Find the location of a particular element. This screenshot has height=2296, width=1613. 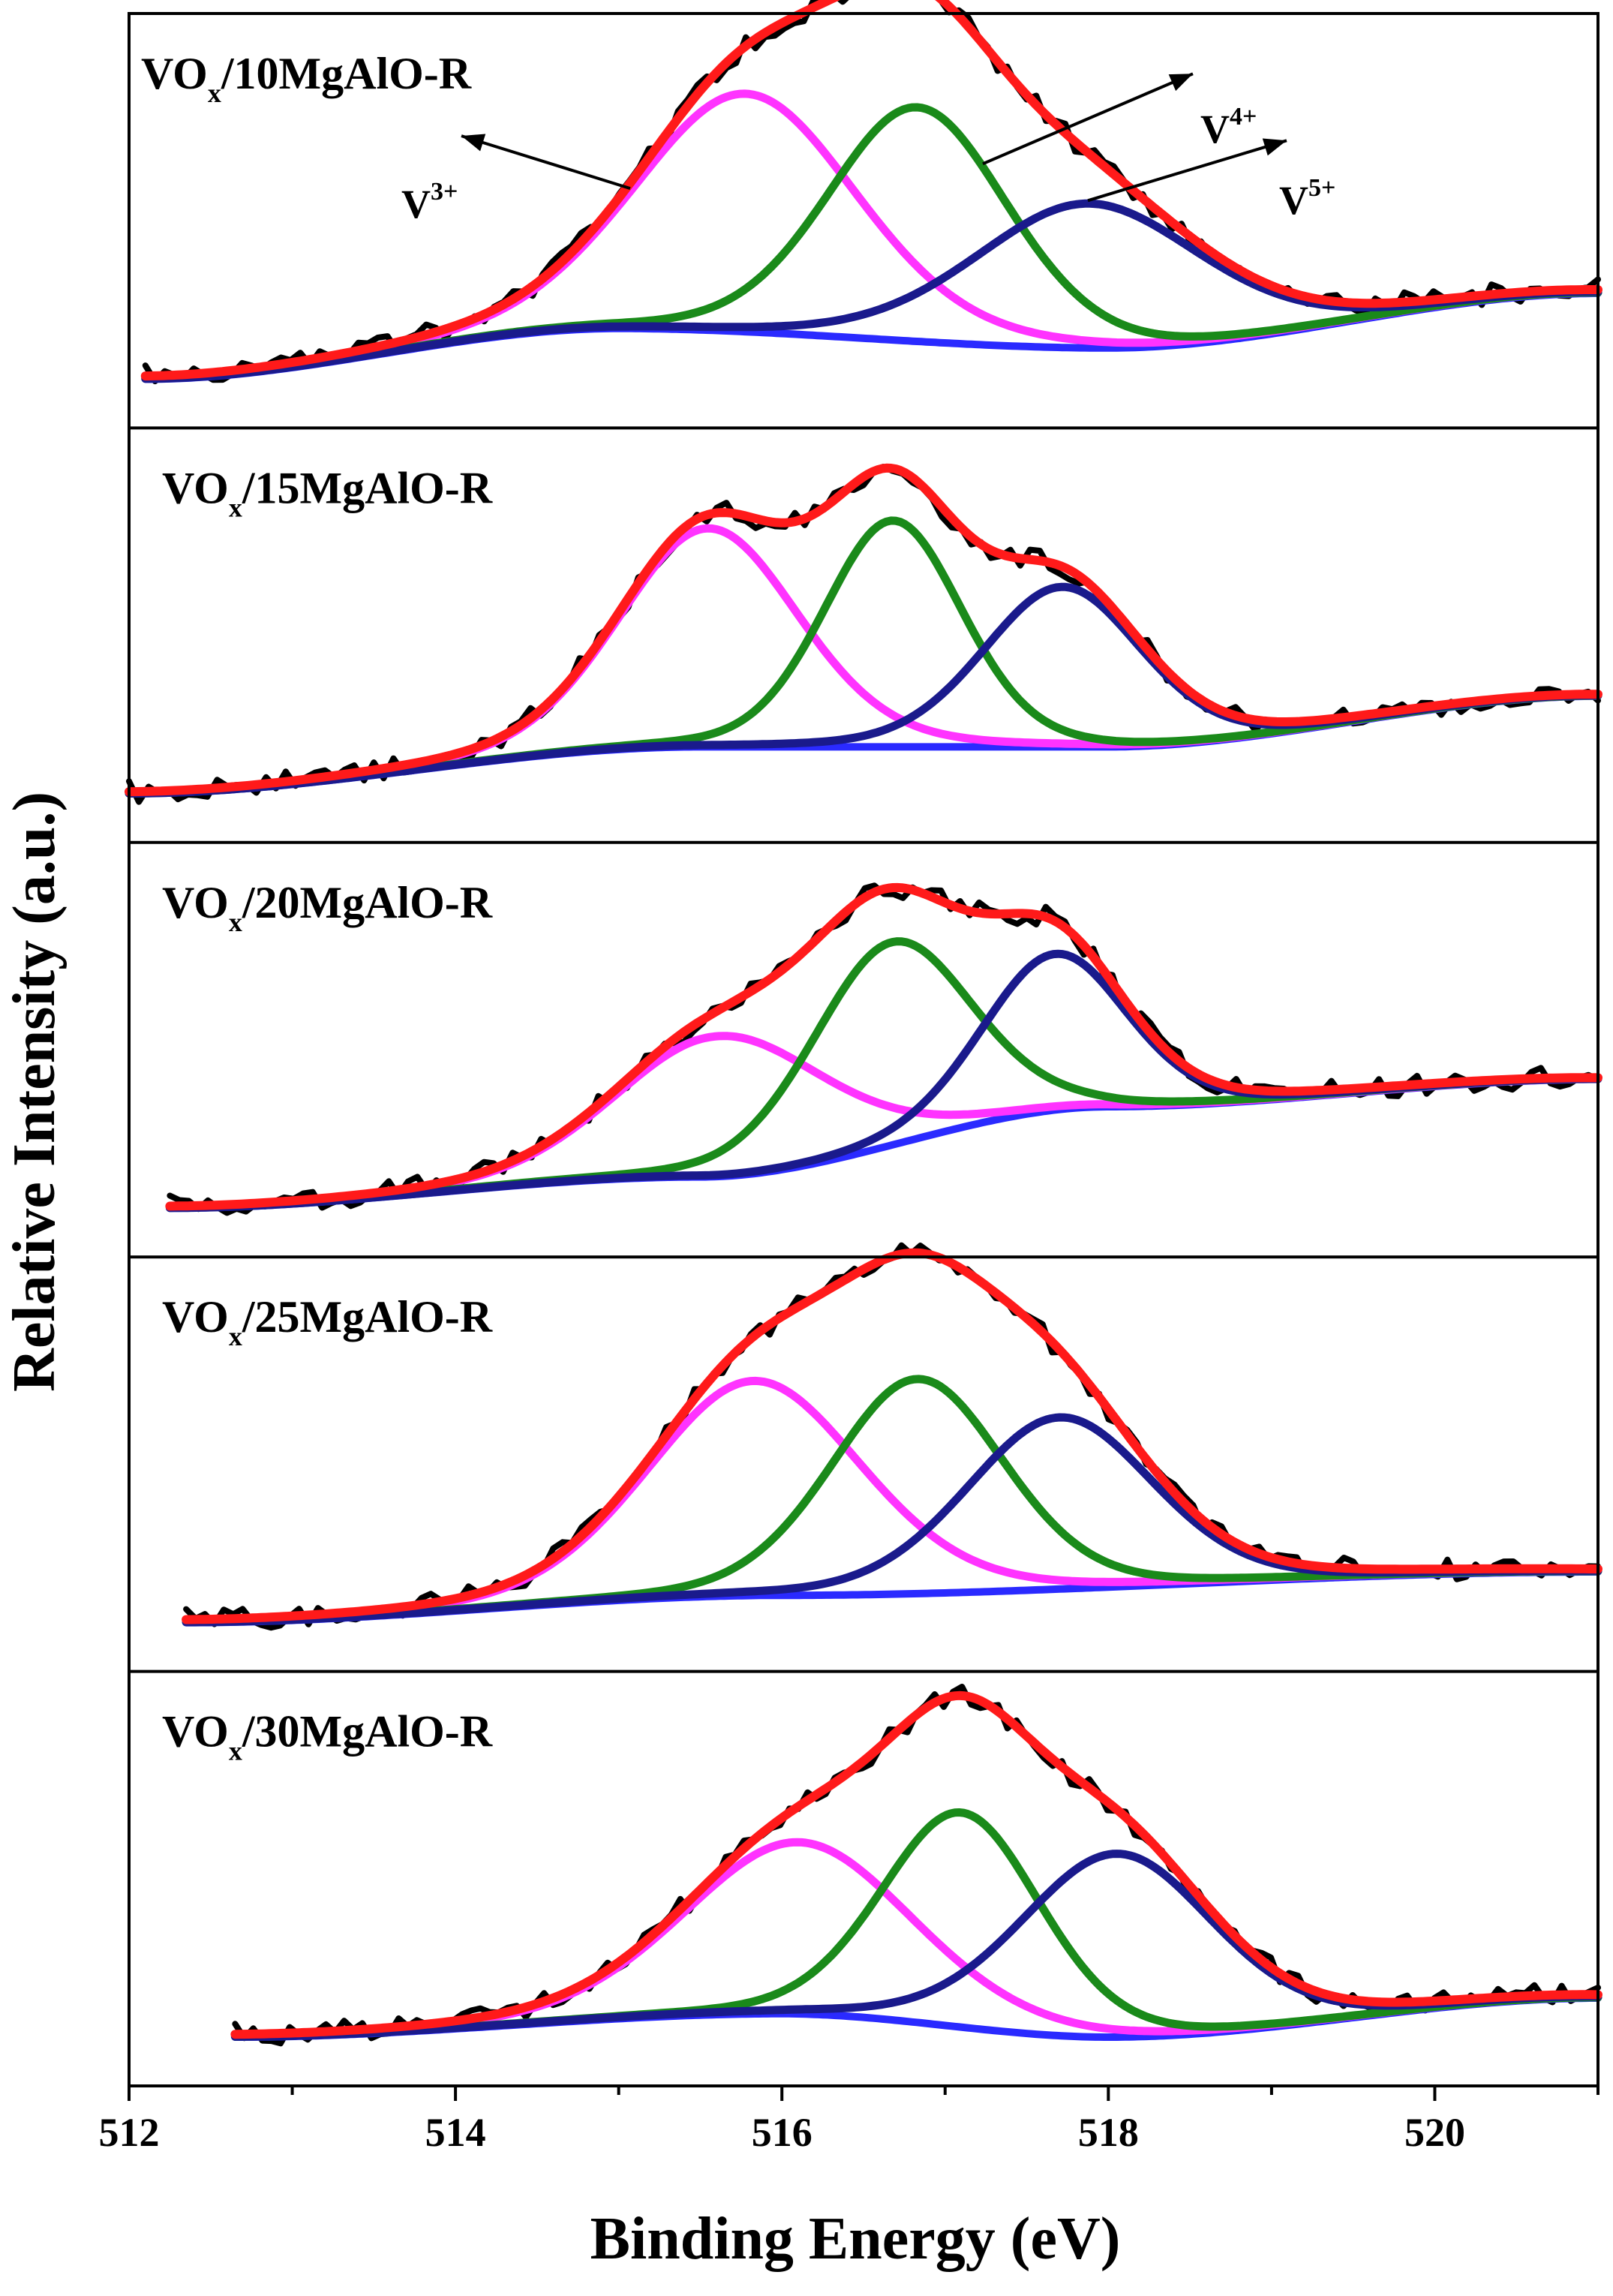

panel-title: VOx/20MgAlO-R is located at coordinates (327, 907).